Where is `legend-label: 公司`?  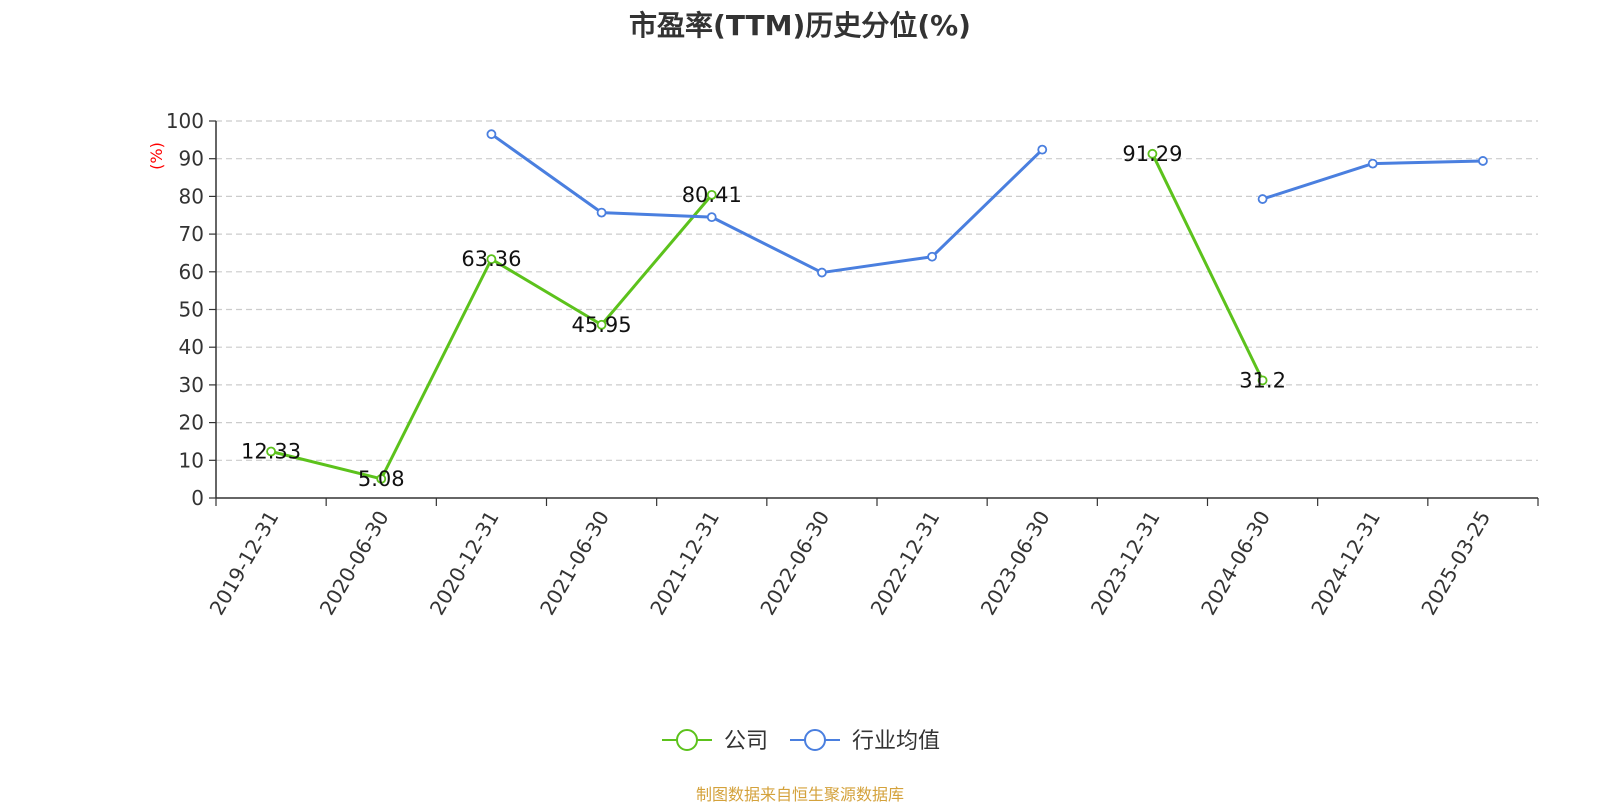
legend-label: 公司 is located at coordinates (746, 741).